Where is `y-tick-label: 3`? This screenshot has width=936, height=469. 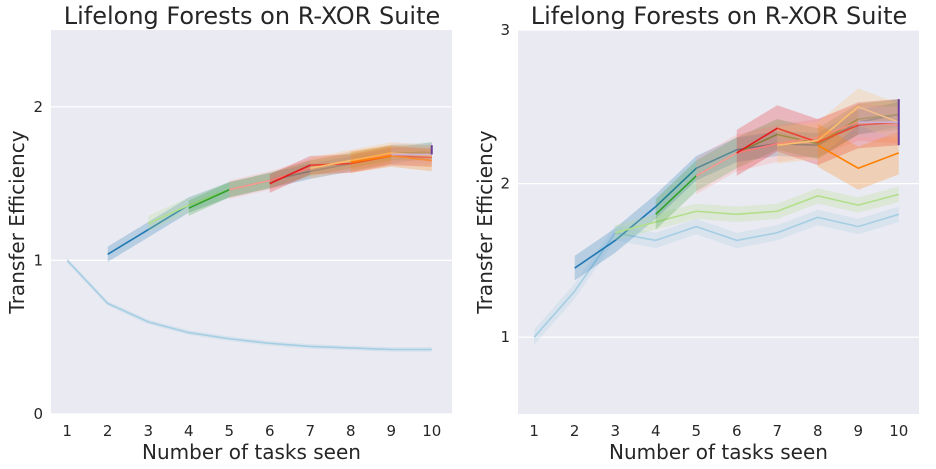 y-tick-label: 3 is located at coordinates (505, 30).